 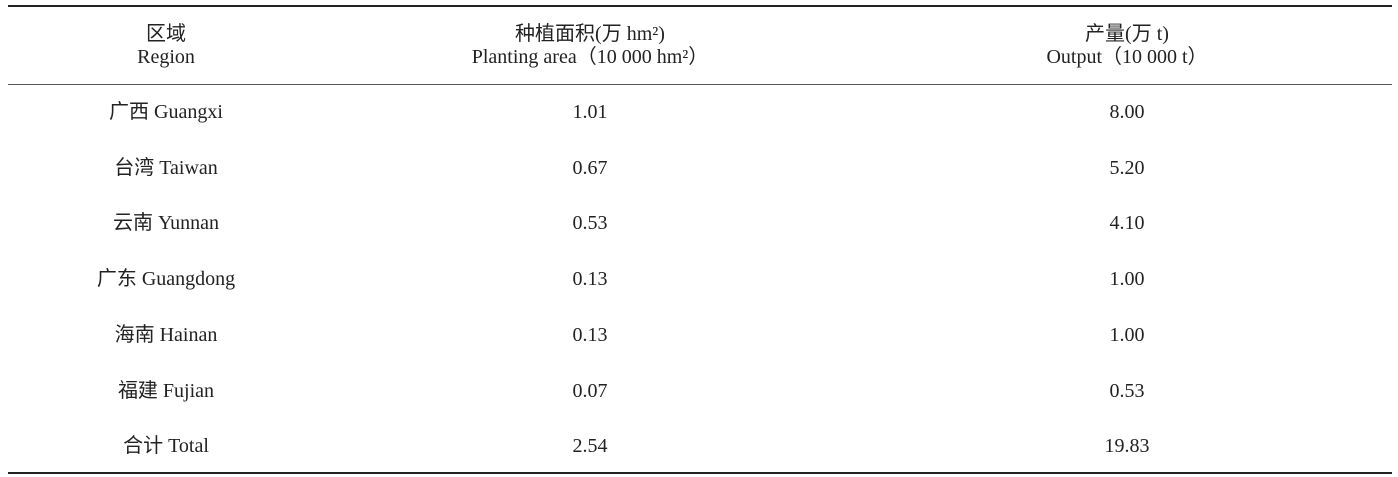 What do you see at coordinates (166, 112) in the screenshot?
I see `region-cell: 广西 Guangxi` at bounding box center [166, 112].